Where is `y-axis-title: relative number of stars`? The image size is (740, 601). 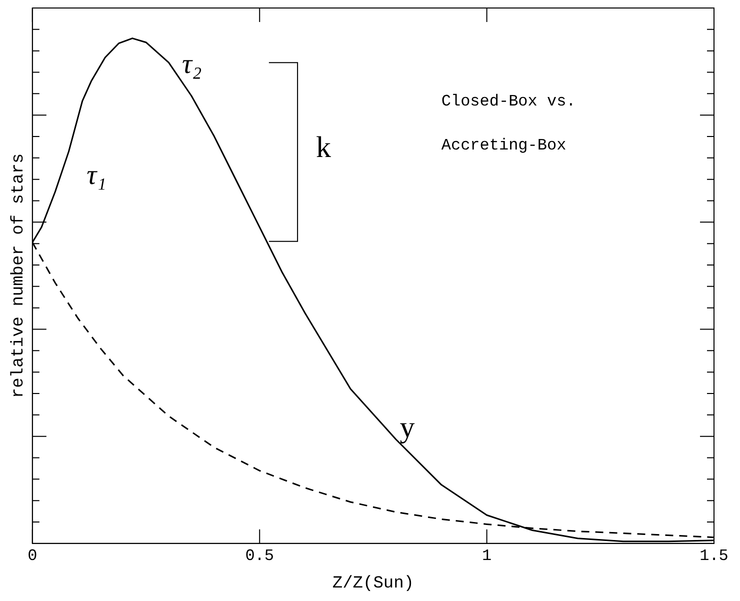 y-axis-title: relative number of stars is located at coordinates (19, 275).